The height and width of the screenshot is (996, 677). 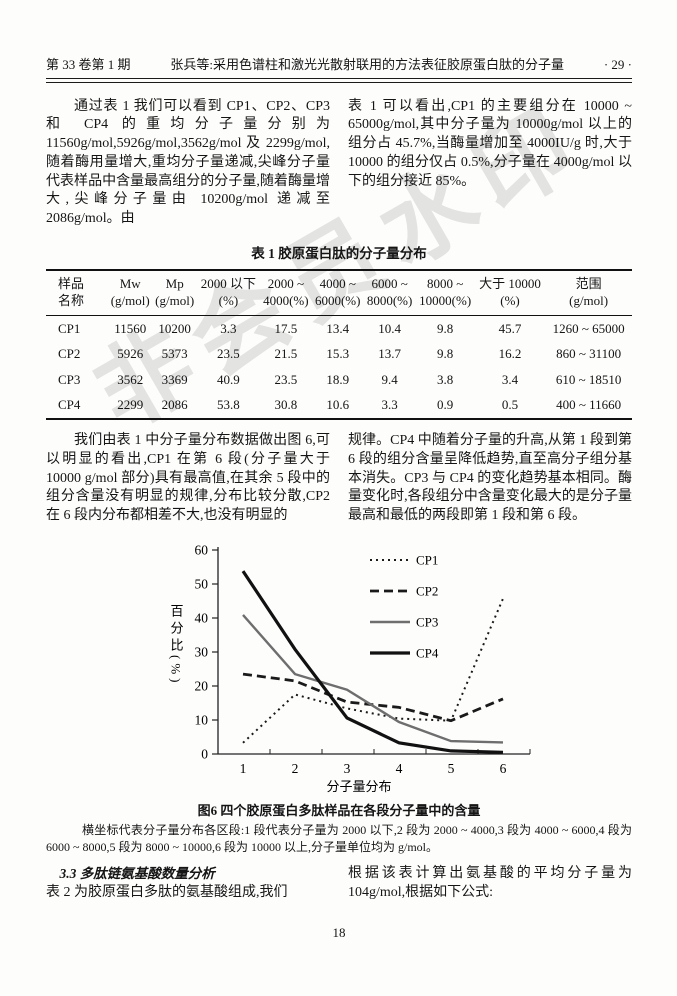 What do you see at coordinates (286, 405) in the screenshot?
I see `table-cell: 30.8` at bounding box center [286, 405].